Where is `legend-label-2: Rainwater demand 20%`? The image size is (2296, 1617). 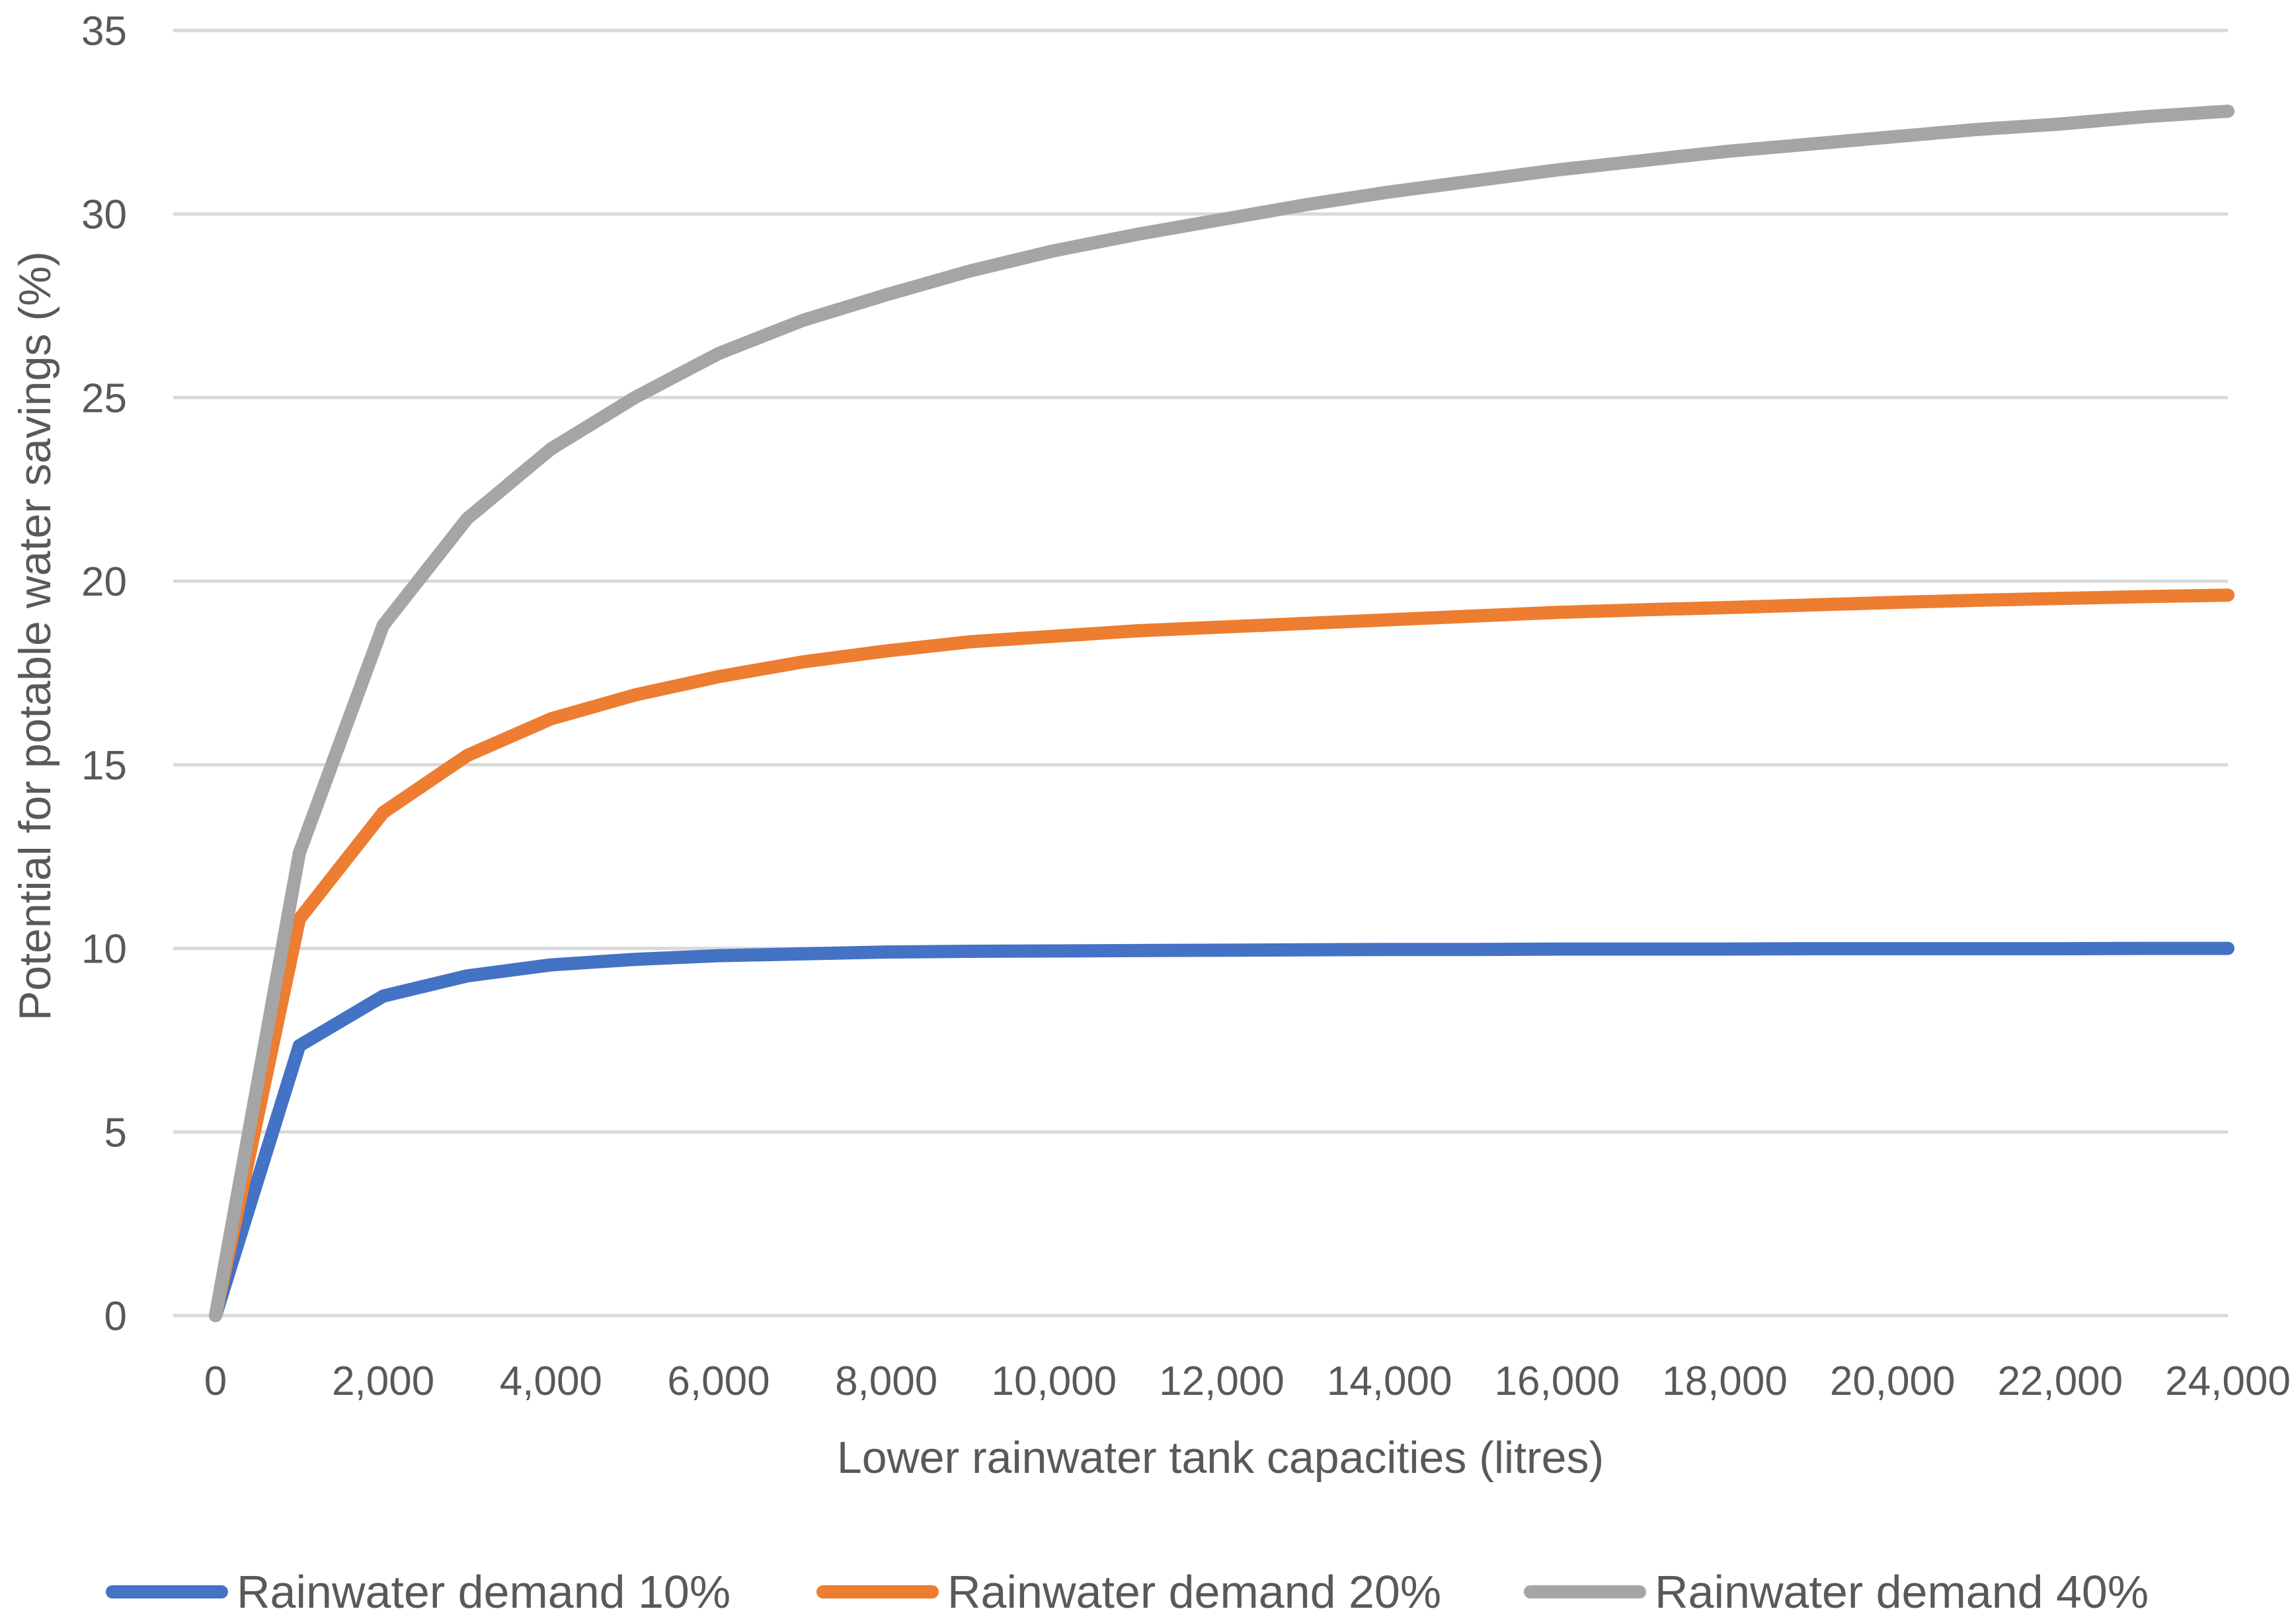
legend-label-2: Rainwater demand 20% is located at coordinates (1194, 1591).